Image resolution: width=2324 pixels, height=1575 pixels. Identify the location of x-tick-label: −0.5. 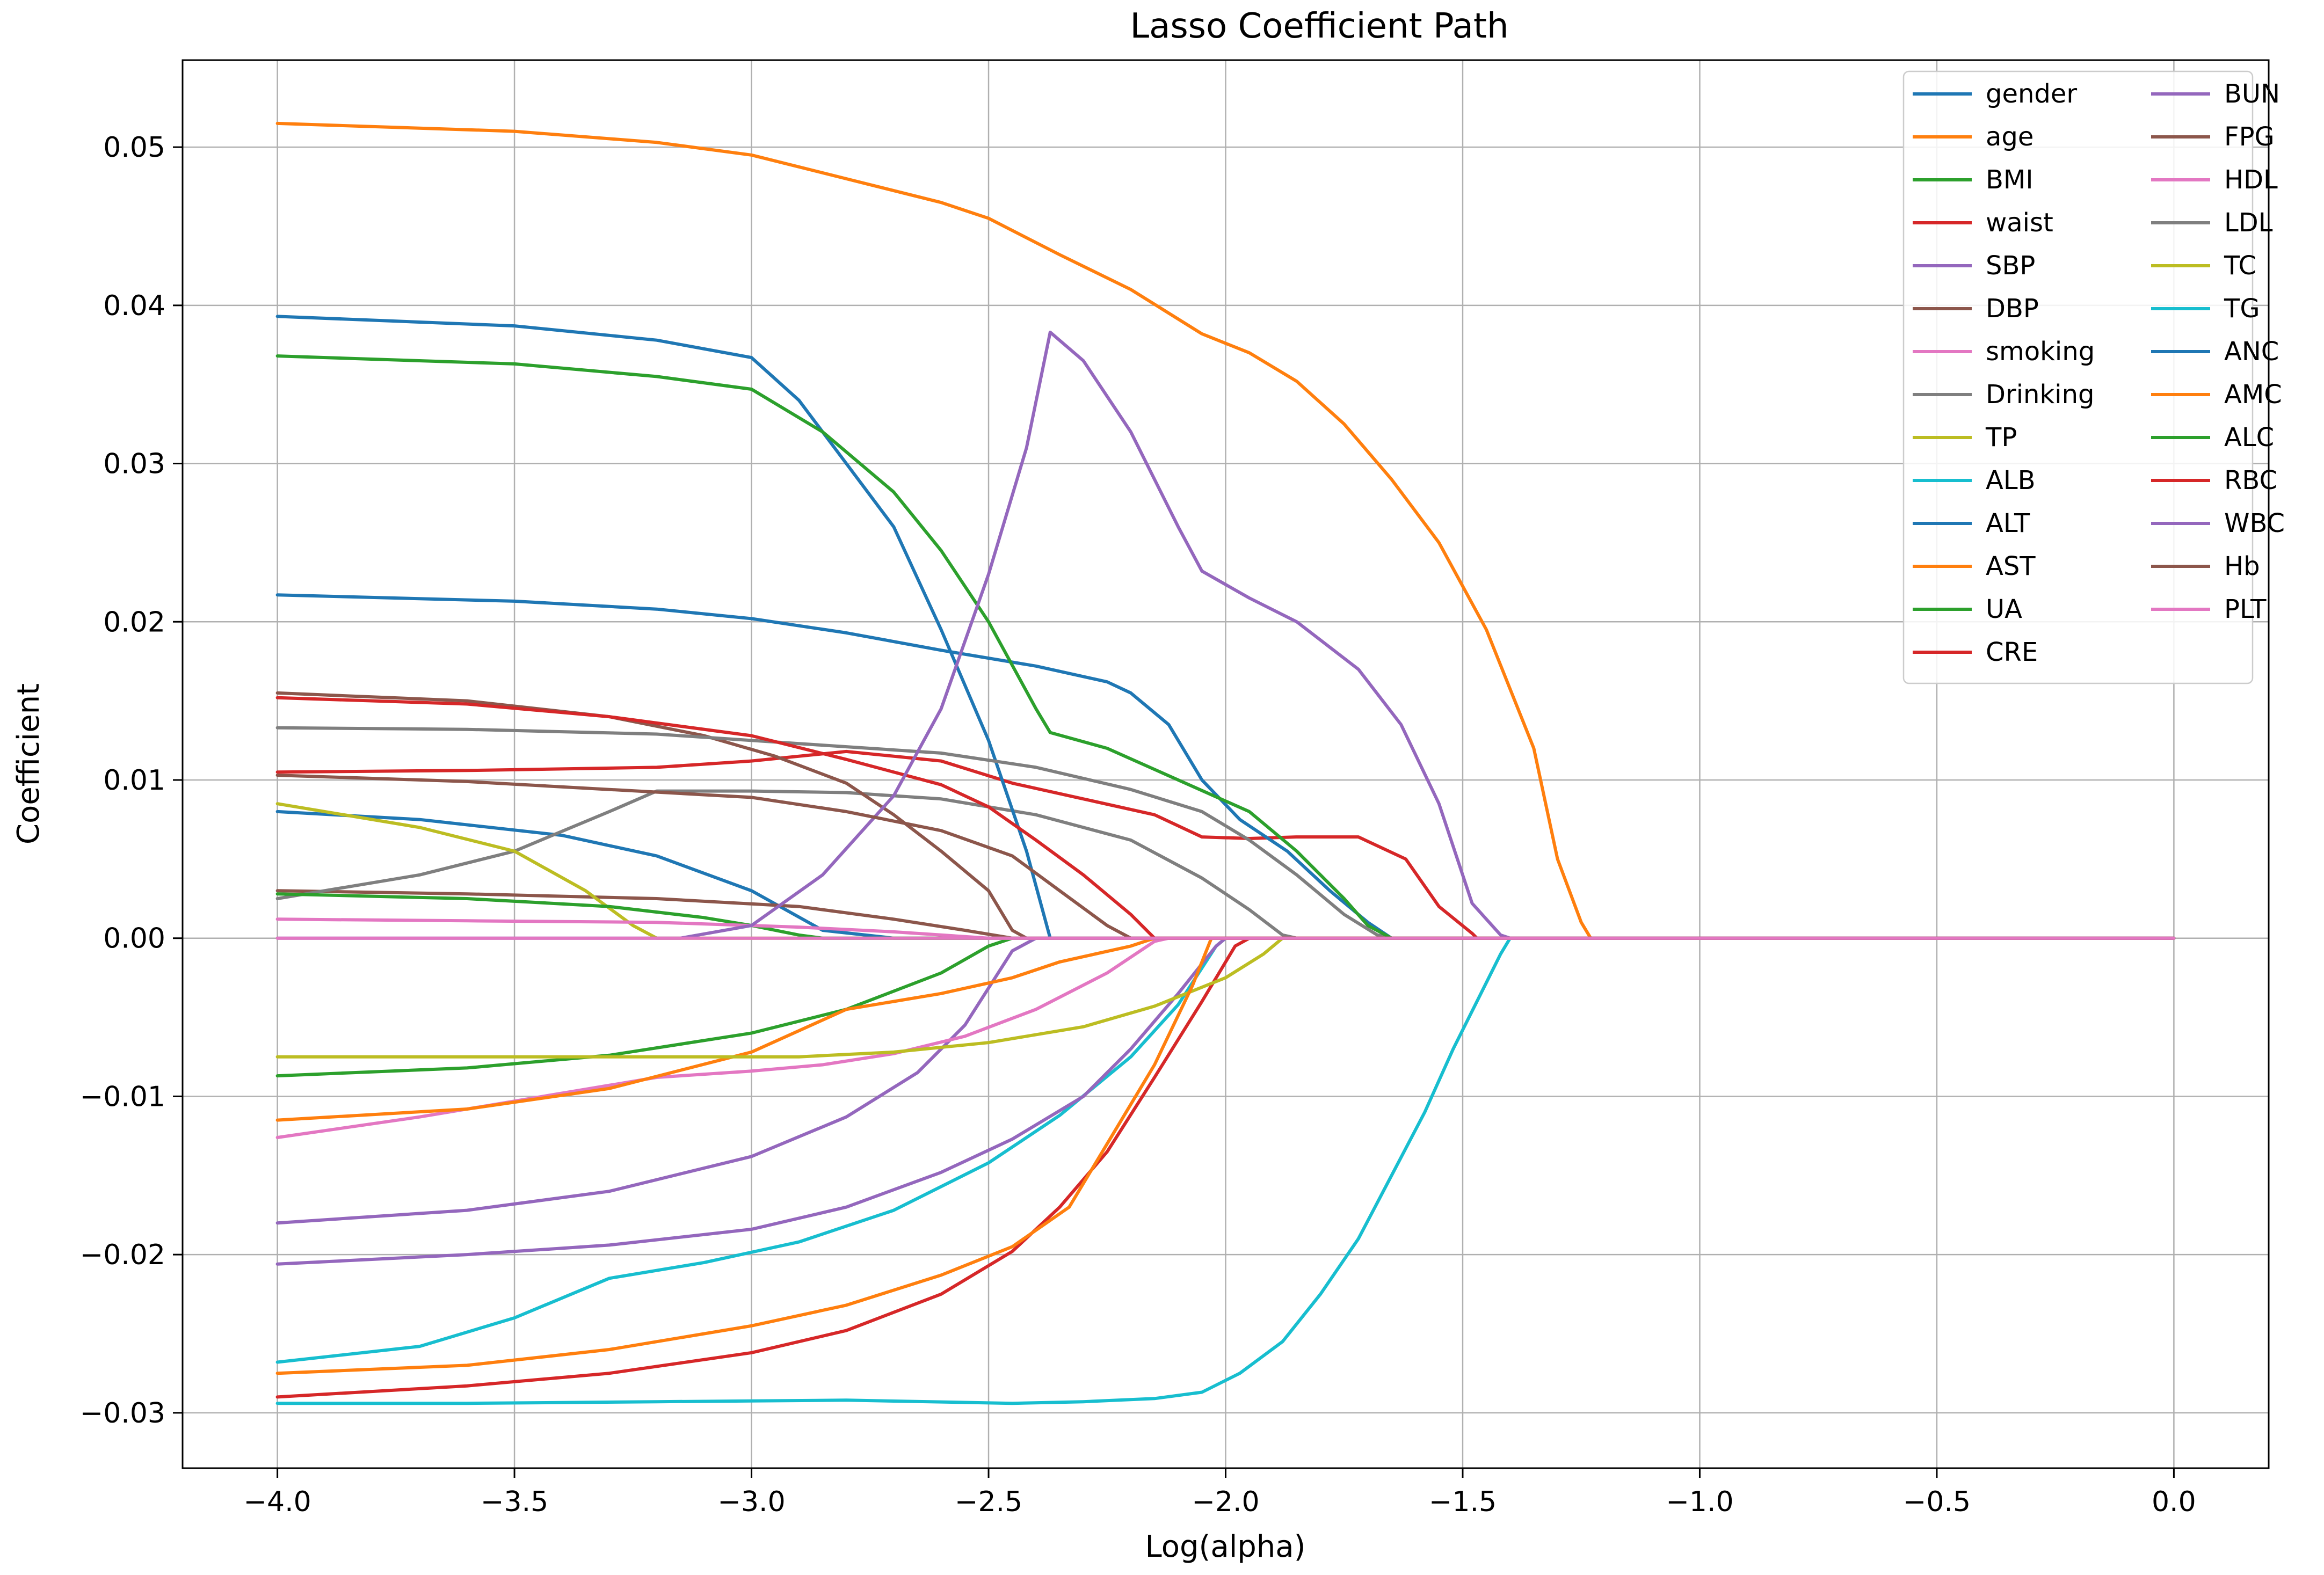
(1937, 1502).